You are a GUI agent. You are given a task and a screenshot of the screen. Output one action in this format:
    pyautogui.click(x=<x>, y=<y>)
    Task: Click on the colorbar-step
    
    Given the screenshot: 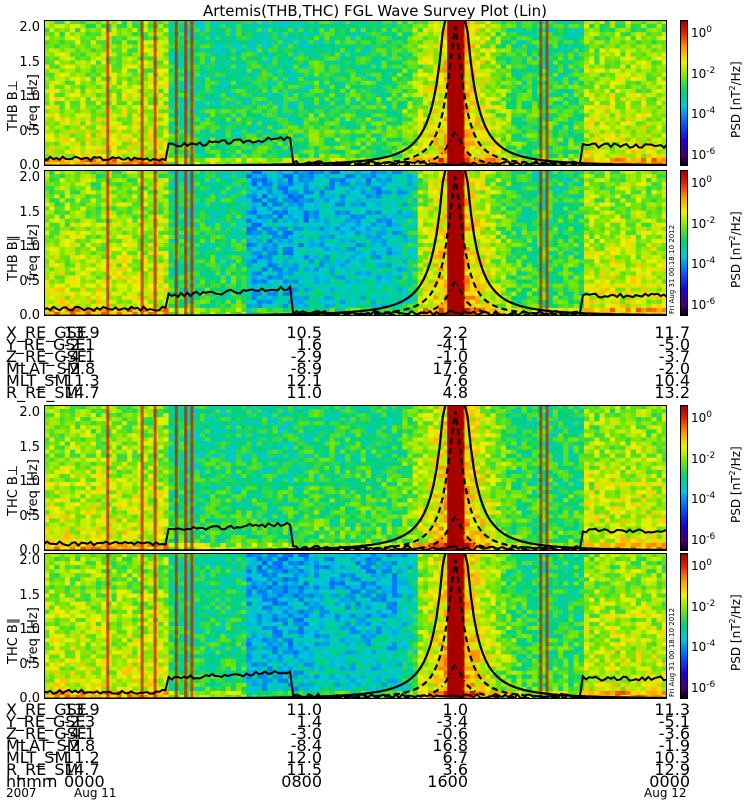 What is the action you would take?
    pyautogui.click(x=684, y=29)
    